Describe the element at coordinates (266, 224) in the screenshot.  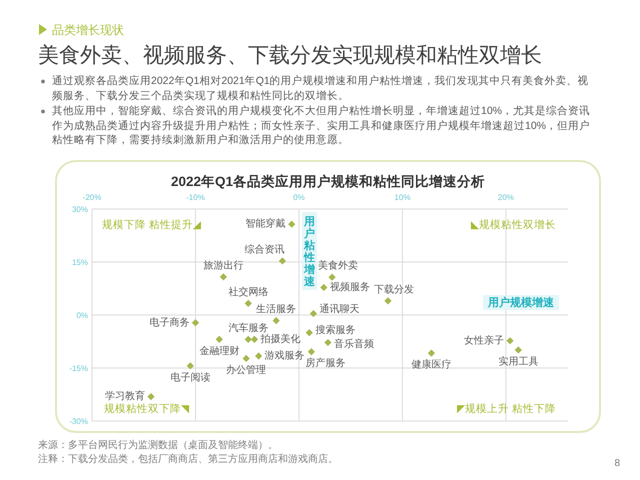
I see `series-label: 智能穿戴` at that location.